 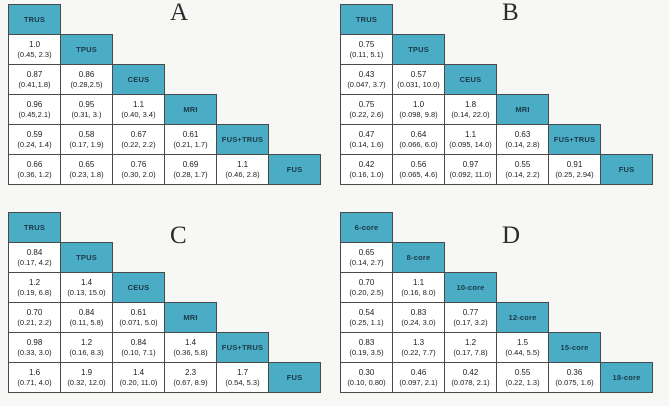 I want to click on estimate-cell: 0.84 (0.17, 4.2), so click(x=34, y=257).